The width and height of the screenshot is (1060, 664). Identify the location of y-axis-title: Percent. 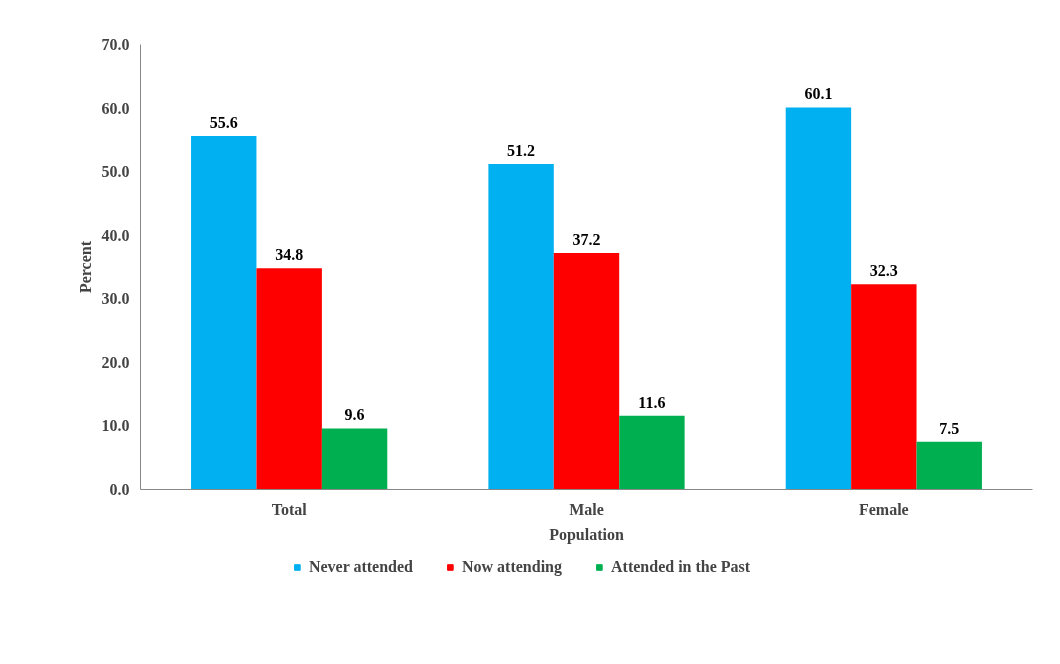
(85, 267).